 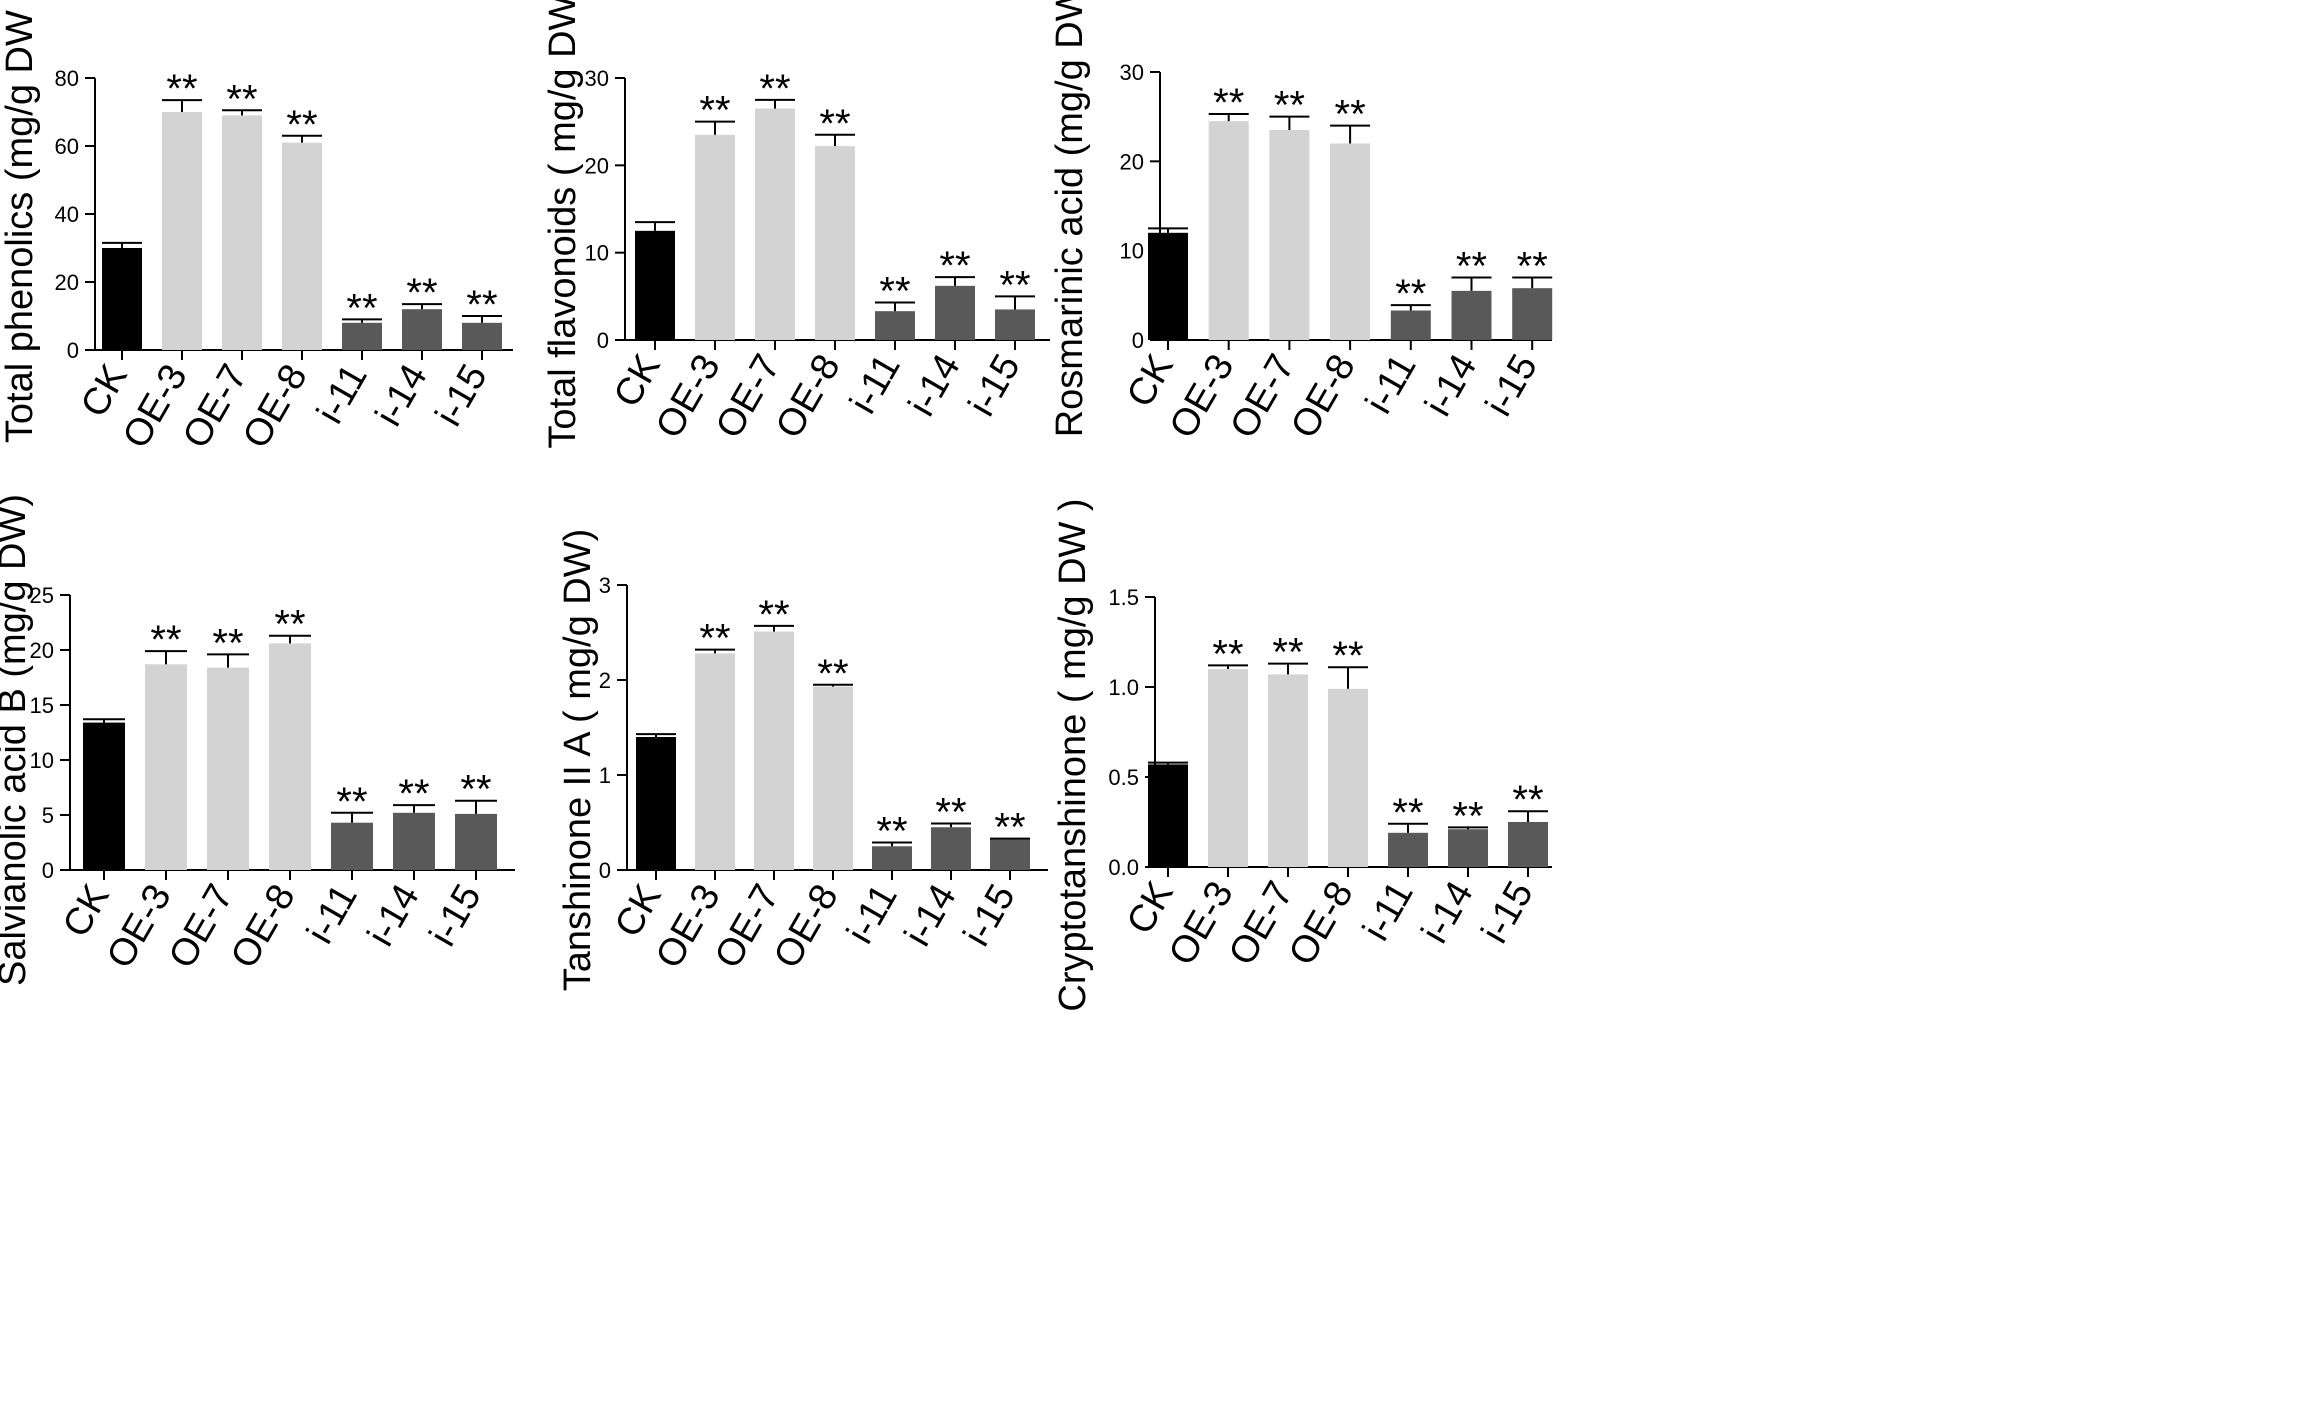 I want to click on y-tick-label: 1.0, so click(x=1123, y=687).